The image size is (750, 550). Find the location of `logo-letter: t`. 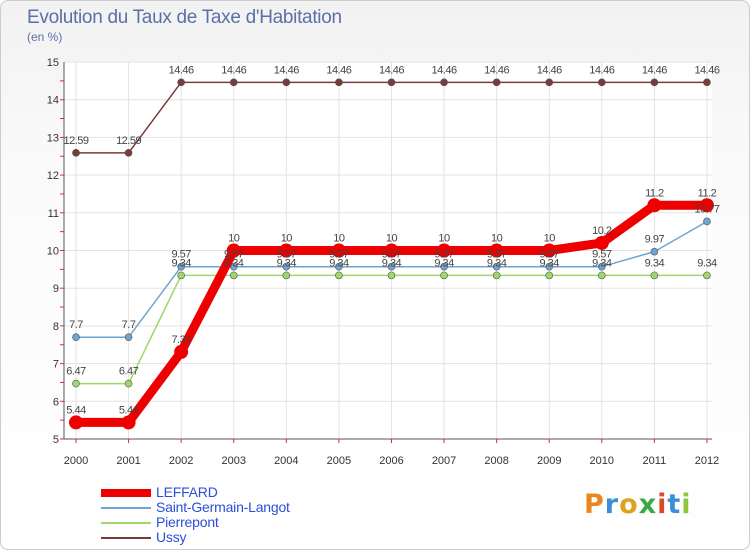

logo-letter: t is located at coordinates (674, 504).